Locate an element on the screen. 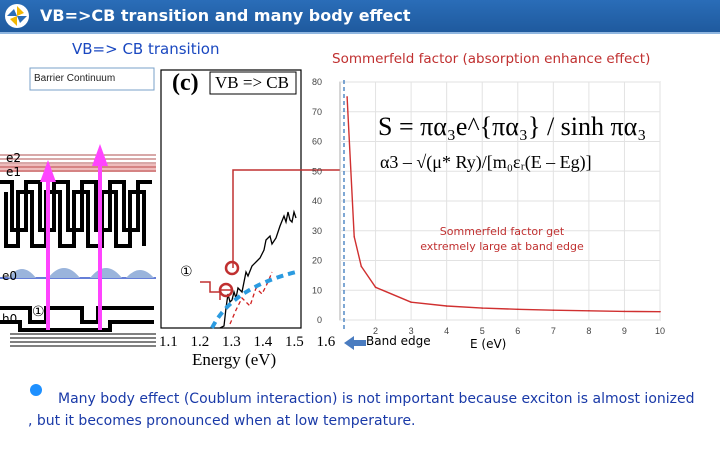 The image size is (720, 450). continuum-band is located at coordinates (78, 168).